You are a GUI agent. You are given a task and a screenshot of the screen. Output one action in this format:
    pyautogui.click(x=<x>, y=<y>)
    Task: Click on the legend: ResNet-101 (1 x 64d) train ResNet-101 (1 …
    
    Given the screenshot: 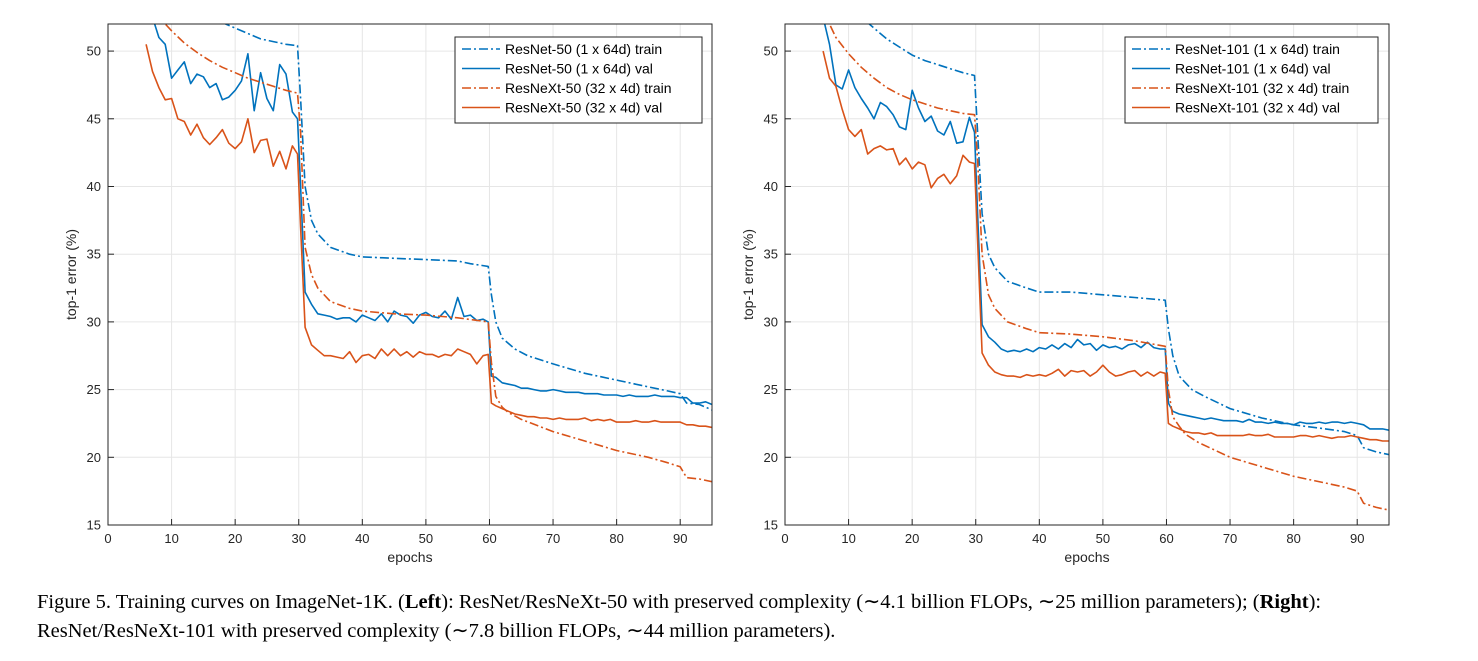 What is the action you would take?
    pyautogui.click(x=1251, y=80)
    